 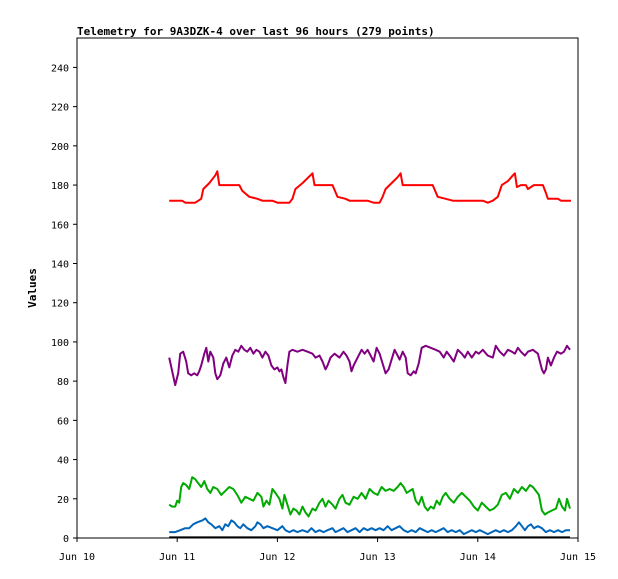 I want to click on y-tick-label: 160, so click(x=60, y=225).